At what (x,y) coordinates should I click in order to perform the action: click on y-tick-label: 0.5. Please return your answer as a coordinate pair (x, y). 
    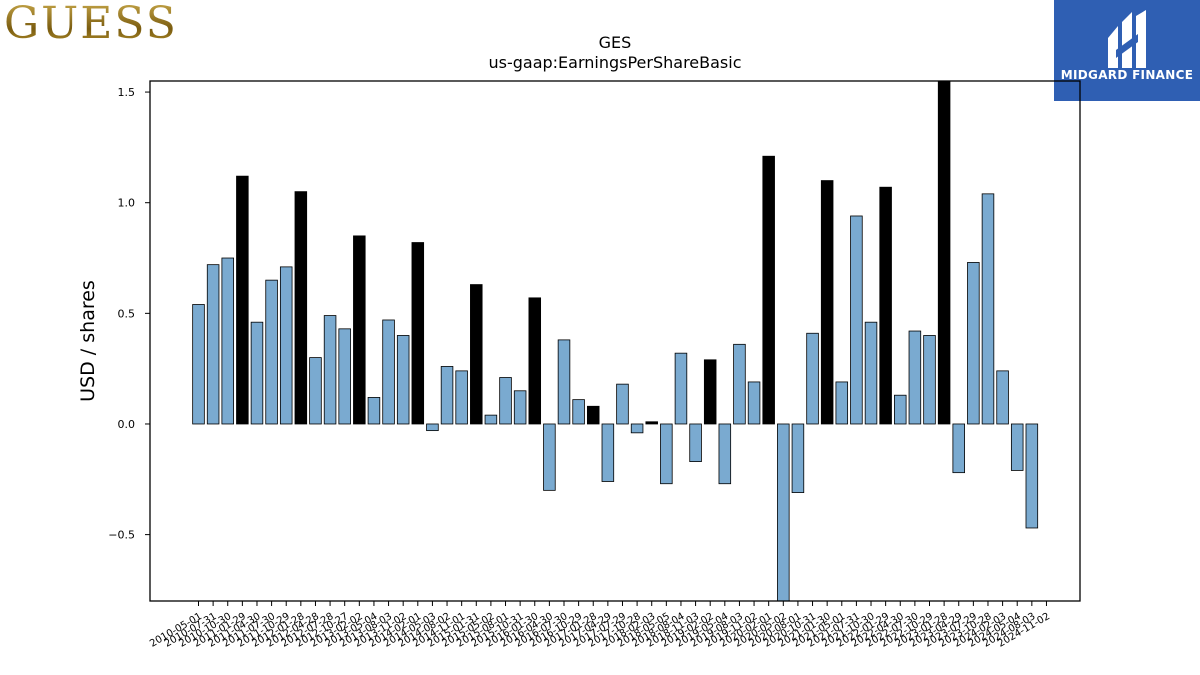
    Looking at the image, I should click on (127, 313).